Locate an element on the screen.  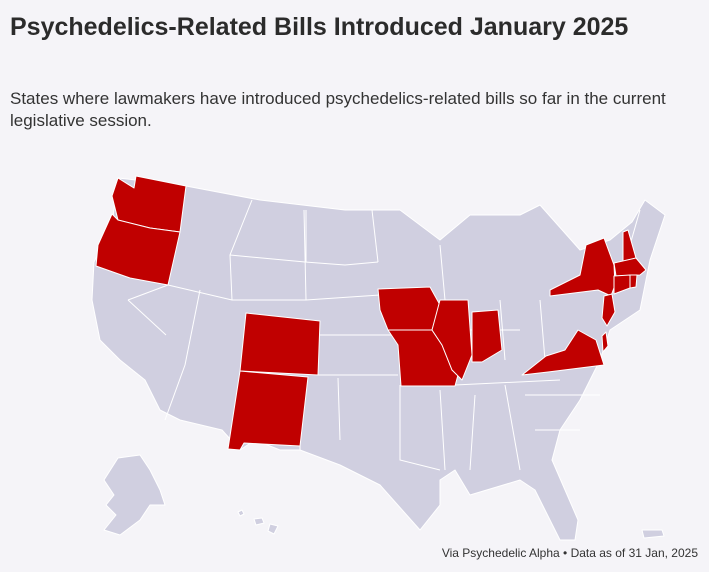
state-virginia is located at coordinates (563, 352).